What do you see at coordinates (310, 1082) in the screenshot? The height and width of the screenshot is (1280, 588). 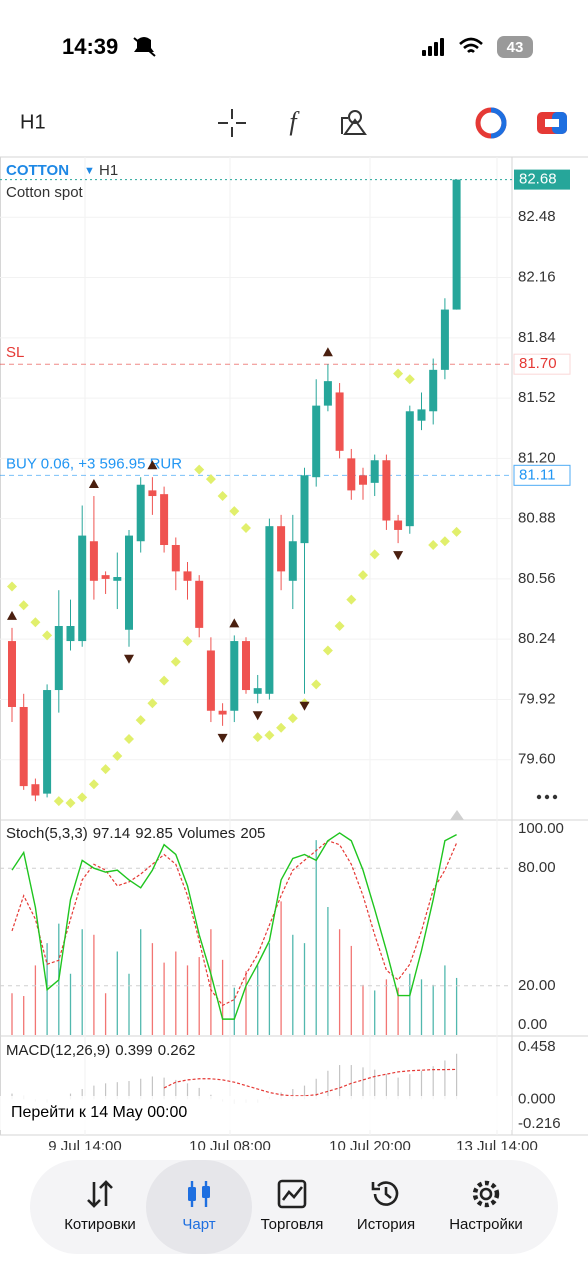 I see `macd-signal` at bounding box center [310, 1082].